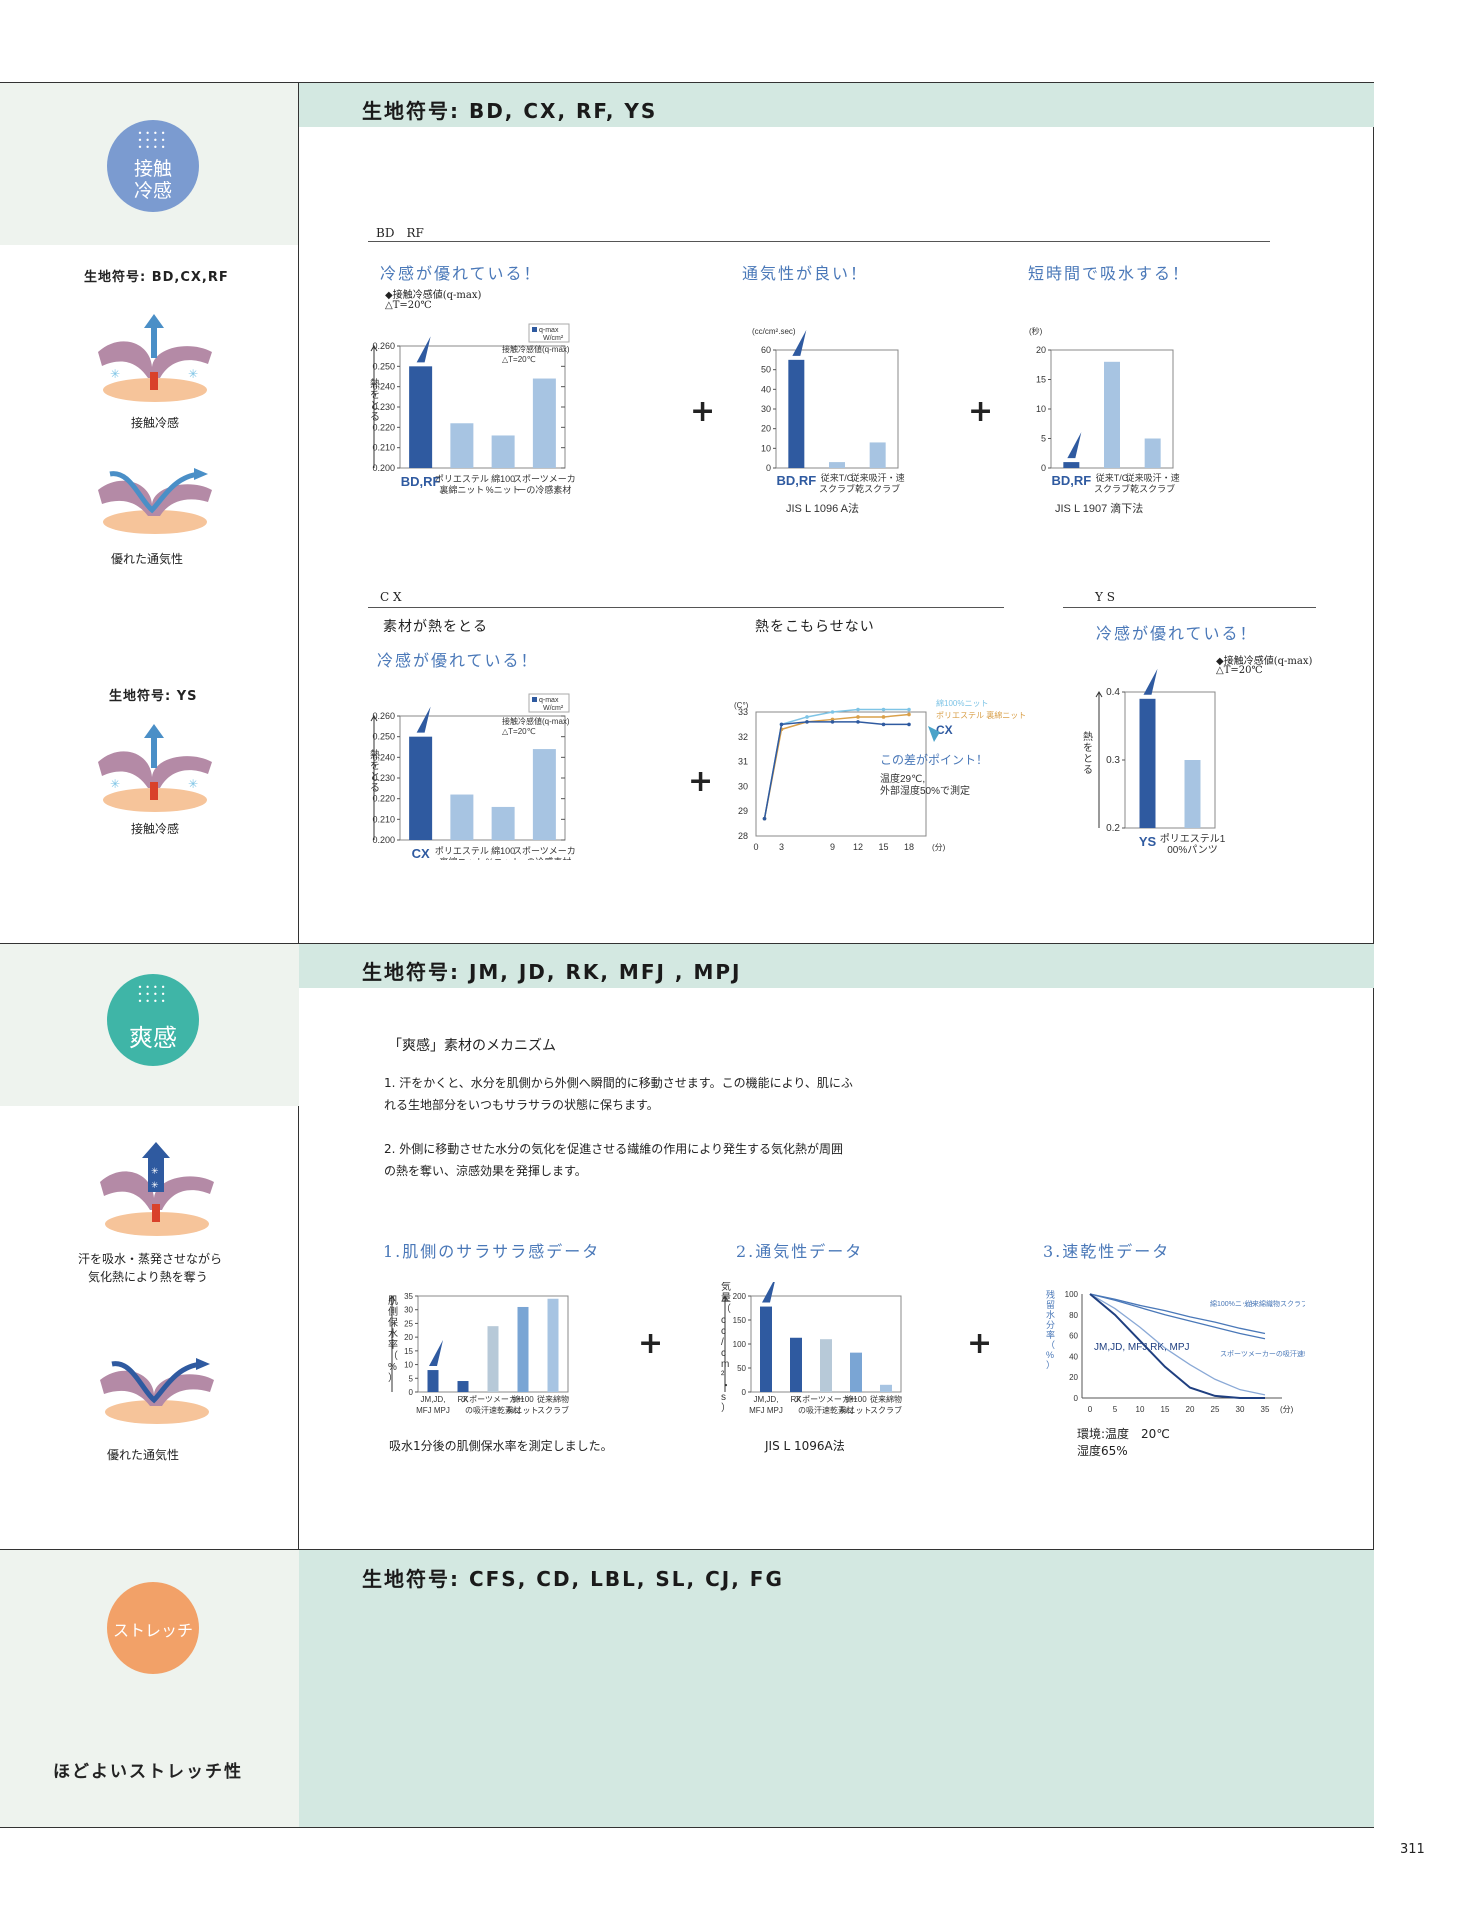  Describe the element at coordinates (462, 479) in the screenshot. I see `x-category-label: ポリエステル` at that location.